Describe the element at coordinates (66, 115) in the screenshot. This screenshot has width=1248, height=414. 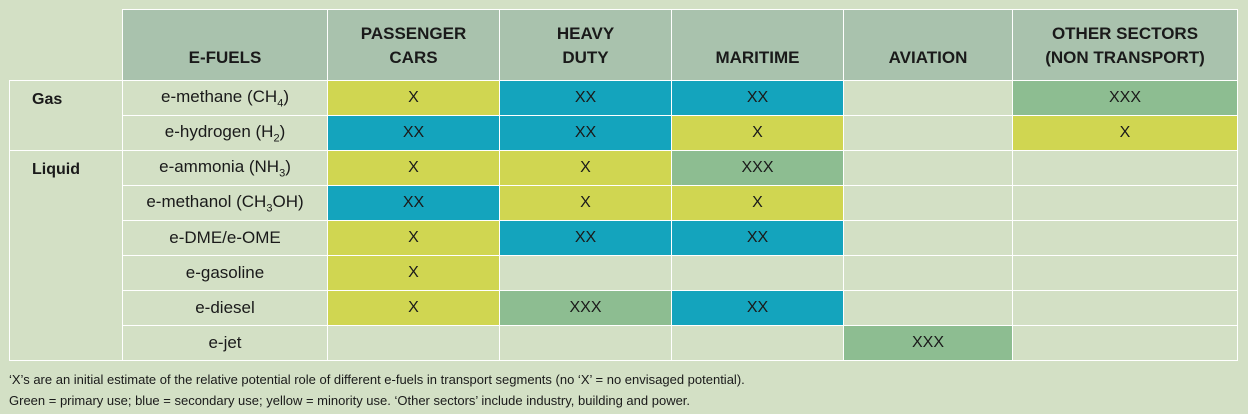
I see `group-gas: Gas` at that location.